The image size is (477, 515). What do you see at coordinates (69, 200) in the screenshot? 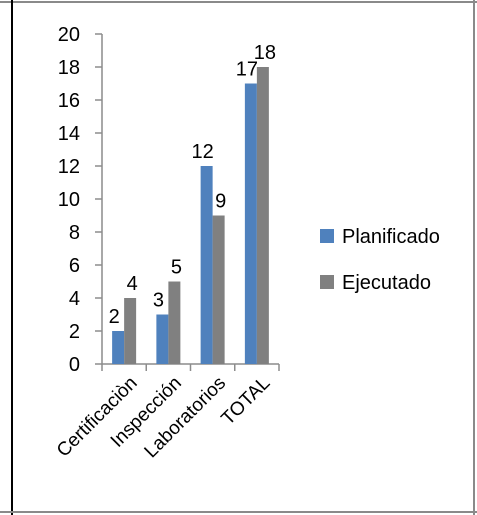
I see `y-tick-label: 10` at bounding box center [69, 200].